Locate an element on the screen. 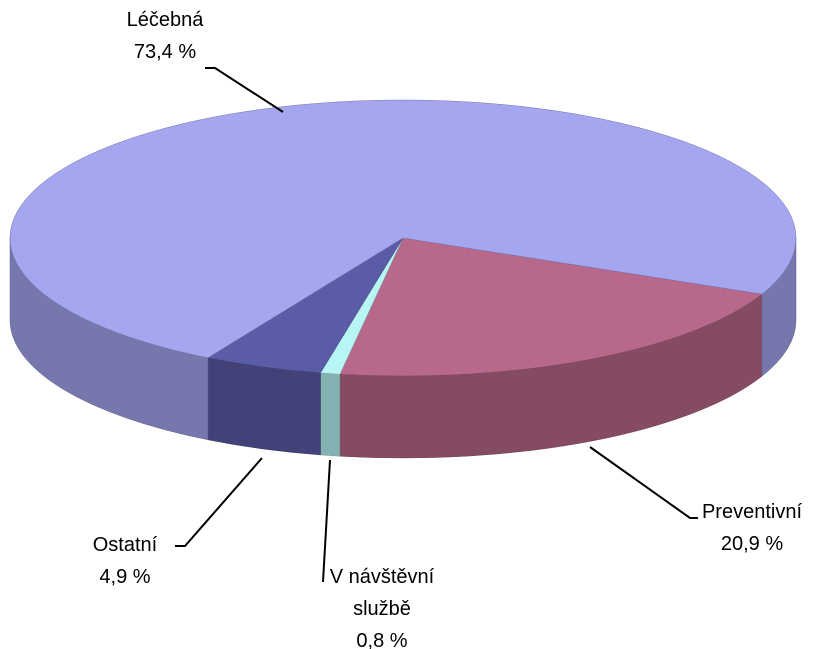 The height and width of the screenshot is (649, 818). slice-label: V návštěvní službě 0,8 % is located at coordinates (382, 605).